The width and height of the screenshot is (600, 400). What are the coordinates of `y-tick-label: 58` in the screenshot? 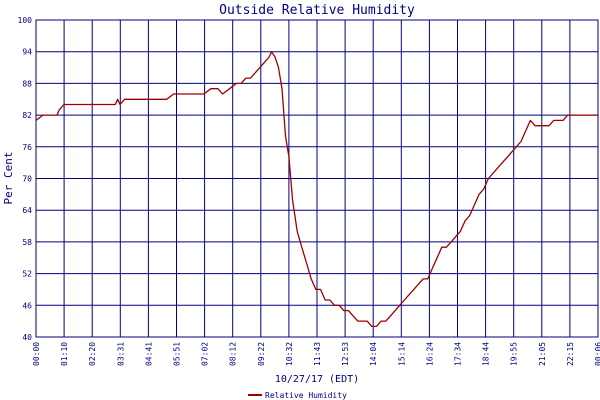 It's located at (27, 242).